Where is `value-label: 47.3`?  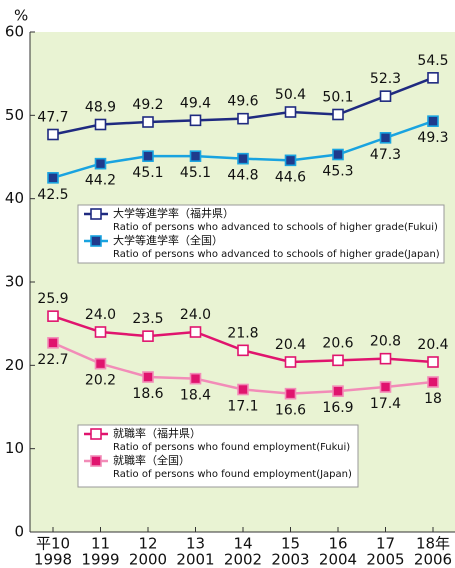 value-label: 47.3 is located at coordinates (385, 155).